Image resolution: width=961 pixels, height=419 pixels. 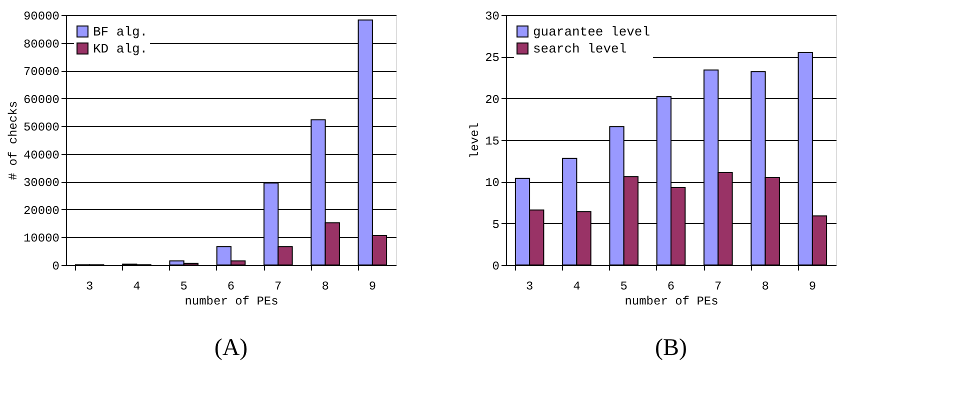 What do you see at coordinates (41, 183) in the screenshot?
I see `y-tick-label: 30000` at bounding box center [41, 183].